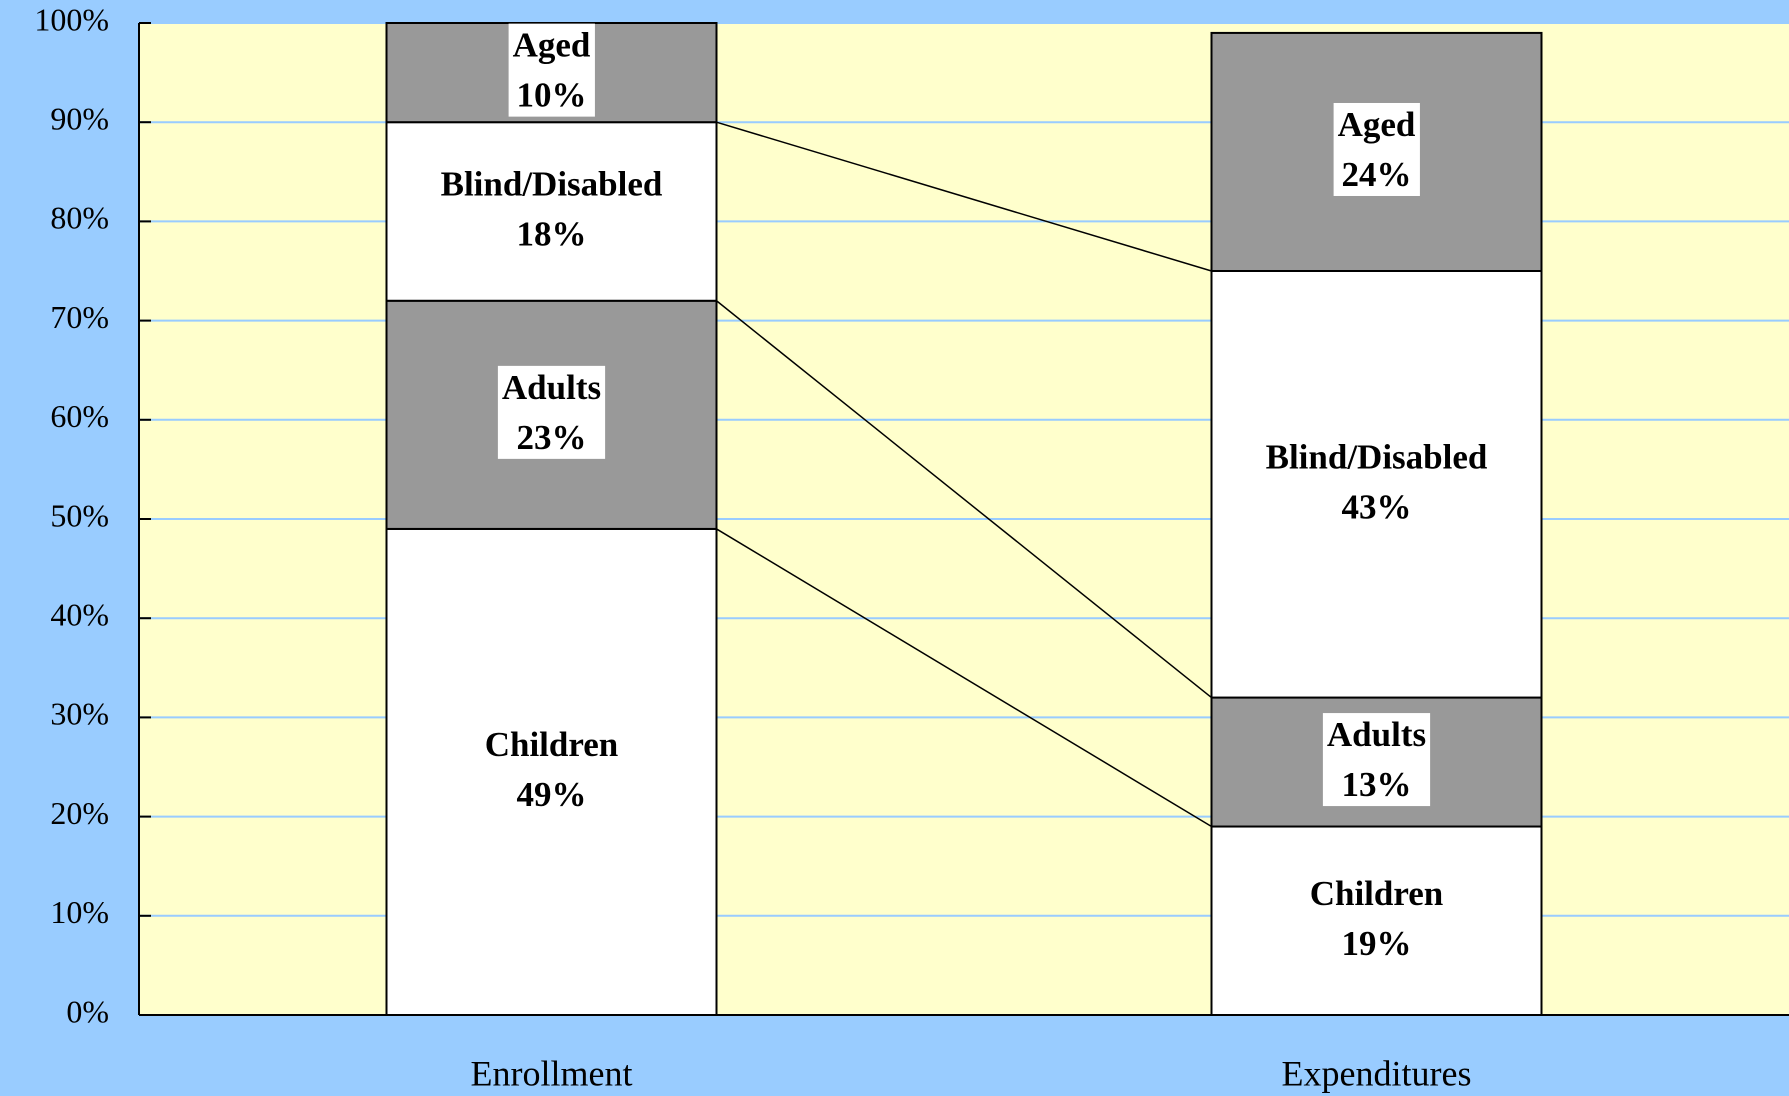 The width and height of the screenshot is (1789, 1096). I want to click on y-tick-label: 90%, so click(79, 119).